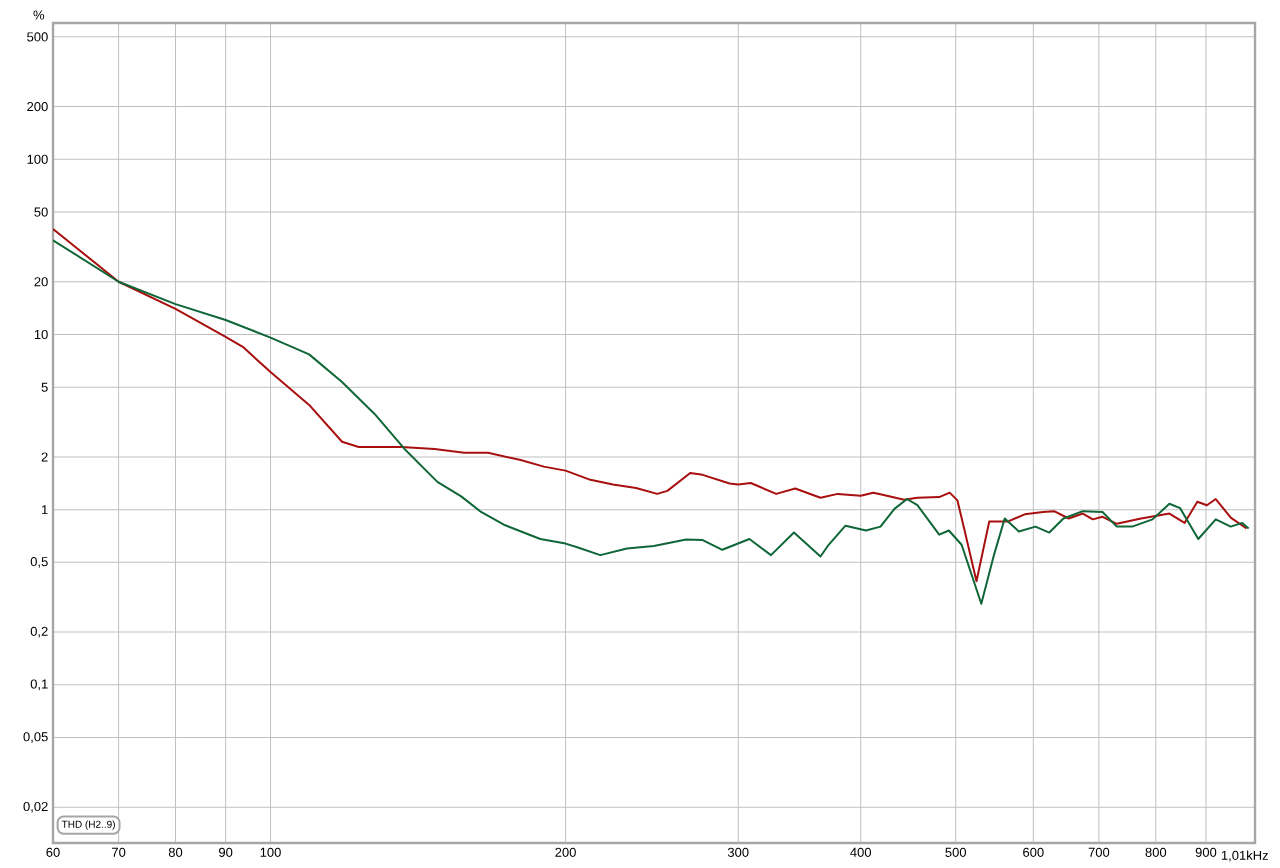  I want to click on x-tick-label: 900, so click(1206, 852).